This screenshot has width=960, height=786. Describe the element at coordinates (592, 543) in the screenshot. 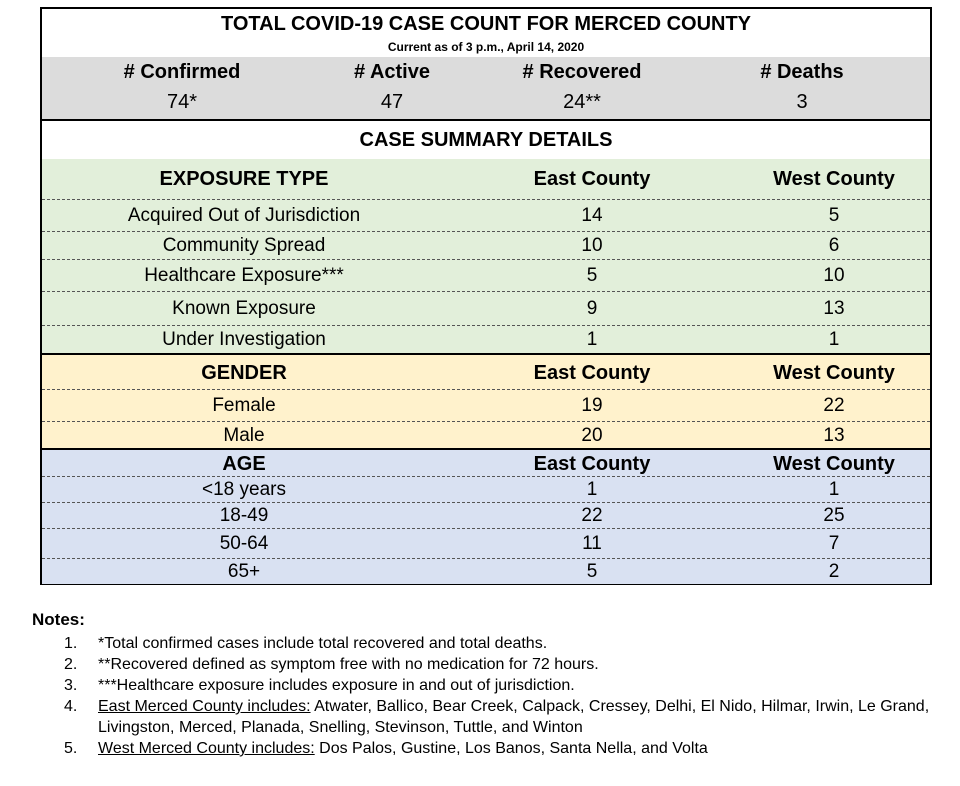

I see `east-value: 11` at that location.